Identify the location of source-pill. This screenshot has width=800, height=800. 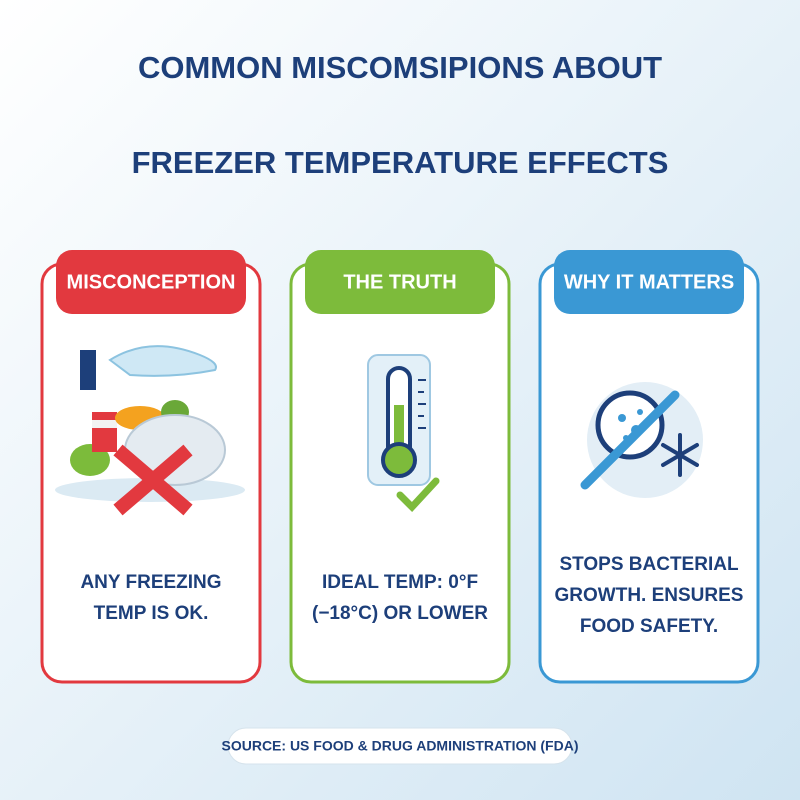
(400, 746).